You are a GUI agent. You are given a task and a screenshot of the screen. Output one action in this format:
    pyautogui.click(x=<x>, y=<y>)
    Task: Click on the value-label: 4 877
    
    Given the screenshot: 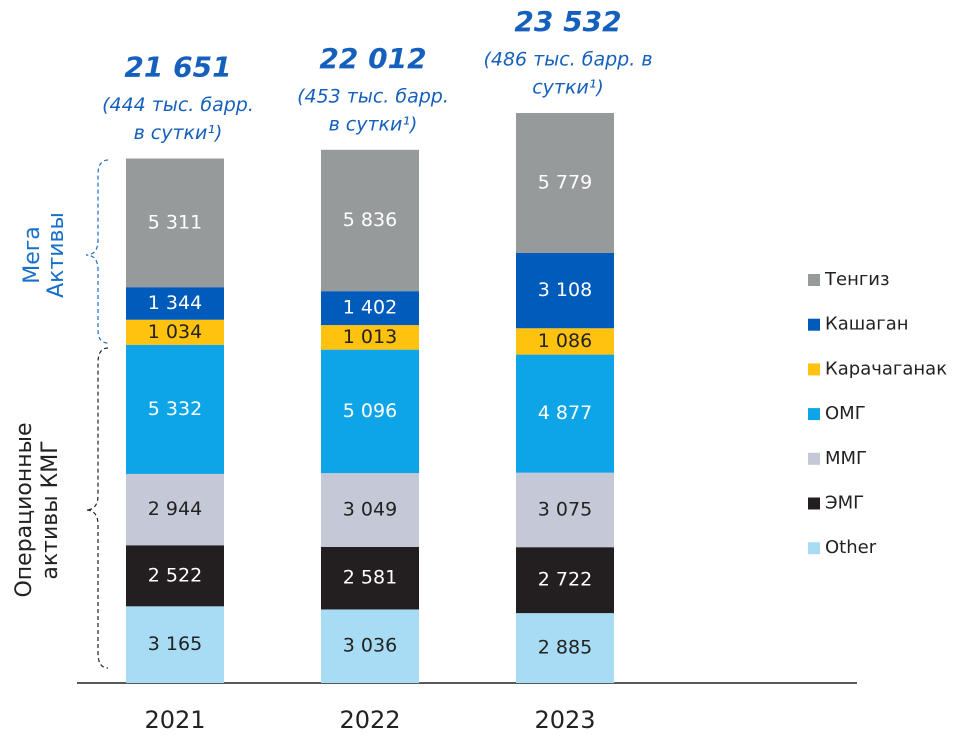 What is the action you would take?
    pyautogui.click(x=565, y=413)
    